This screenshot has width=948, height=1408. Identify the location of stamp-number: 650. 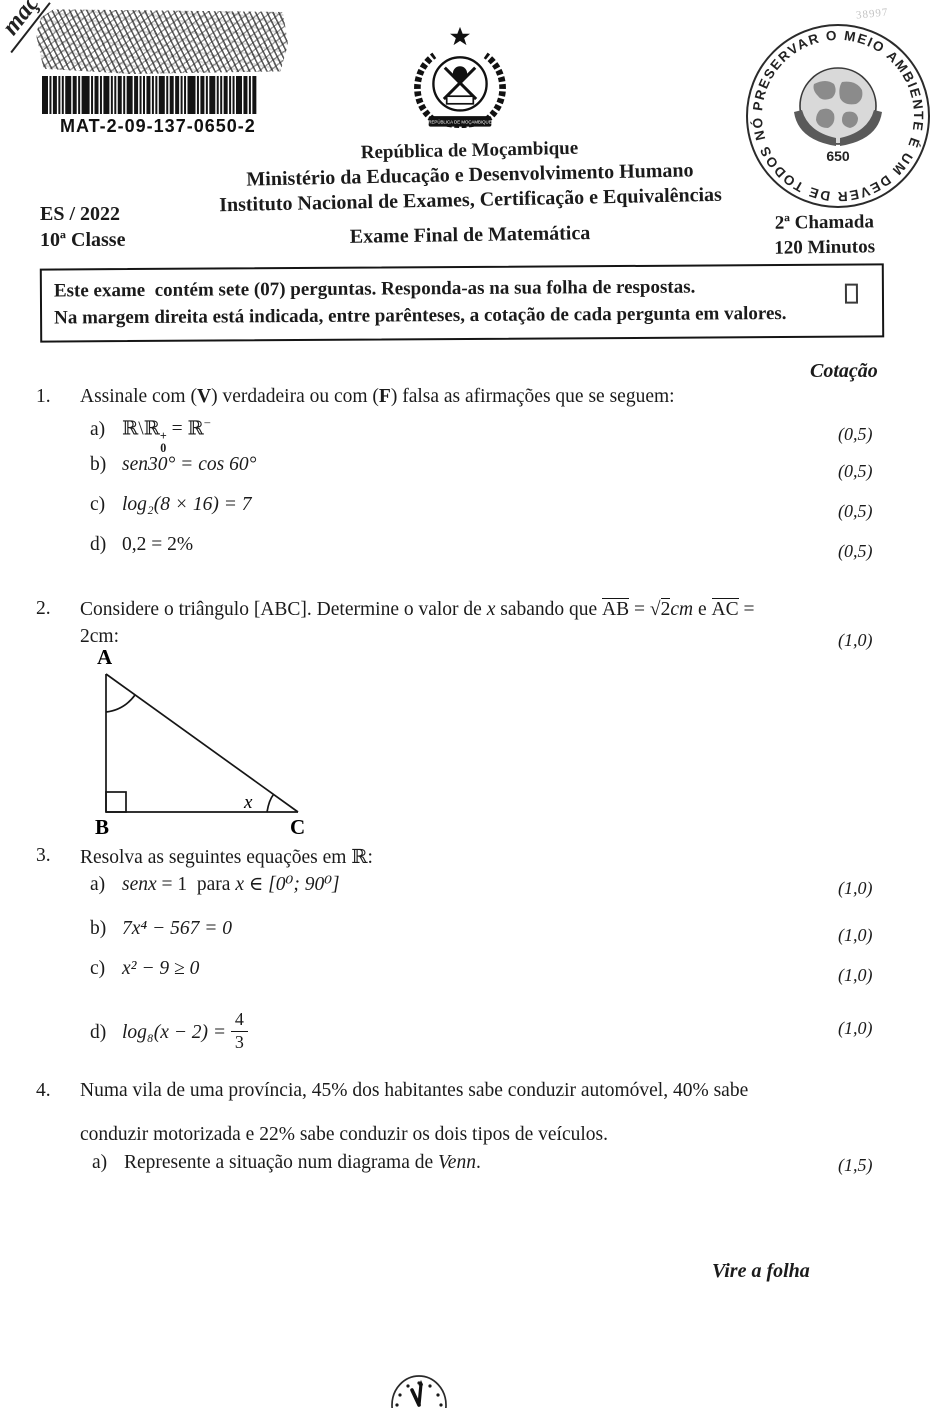
(838, 156).